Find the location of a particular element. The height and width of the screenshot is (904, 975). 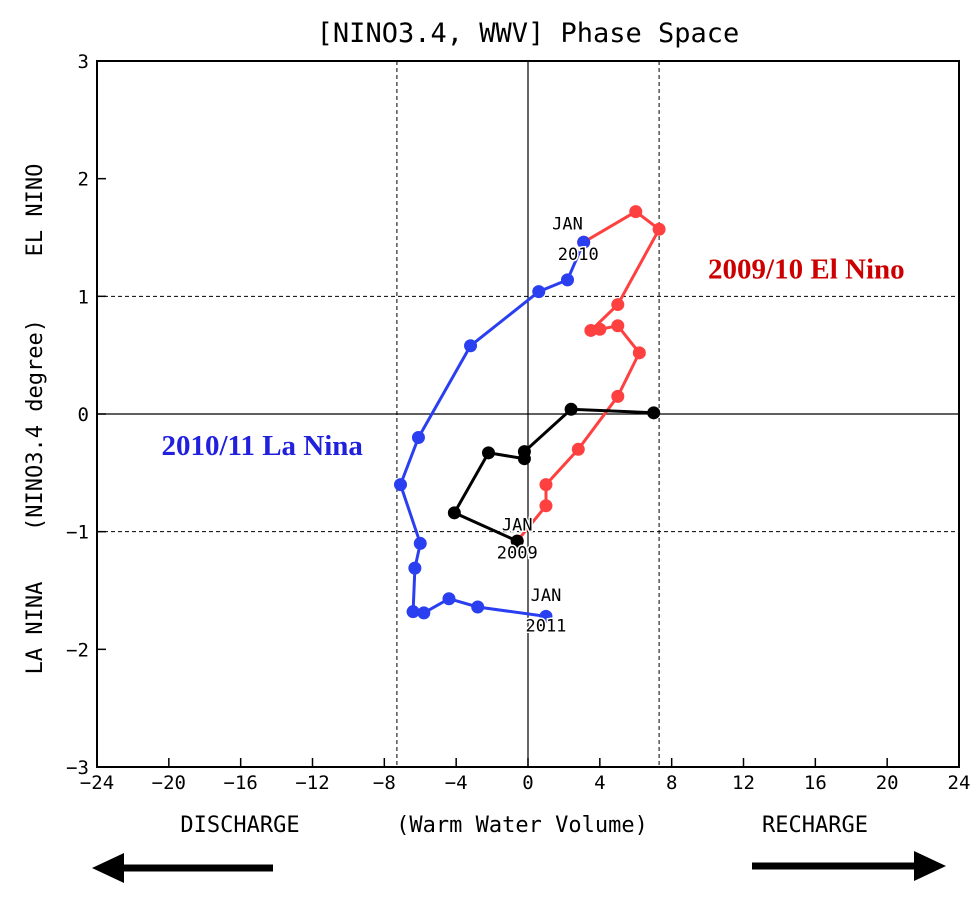

x-tick-label: −4 is located at coordinates (456, 783).